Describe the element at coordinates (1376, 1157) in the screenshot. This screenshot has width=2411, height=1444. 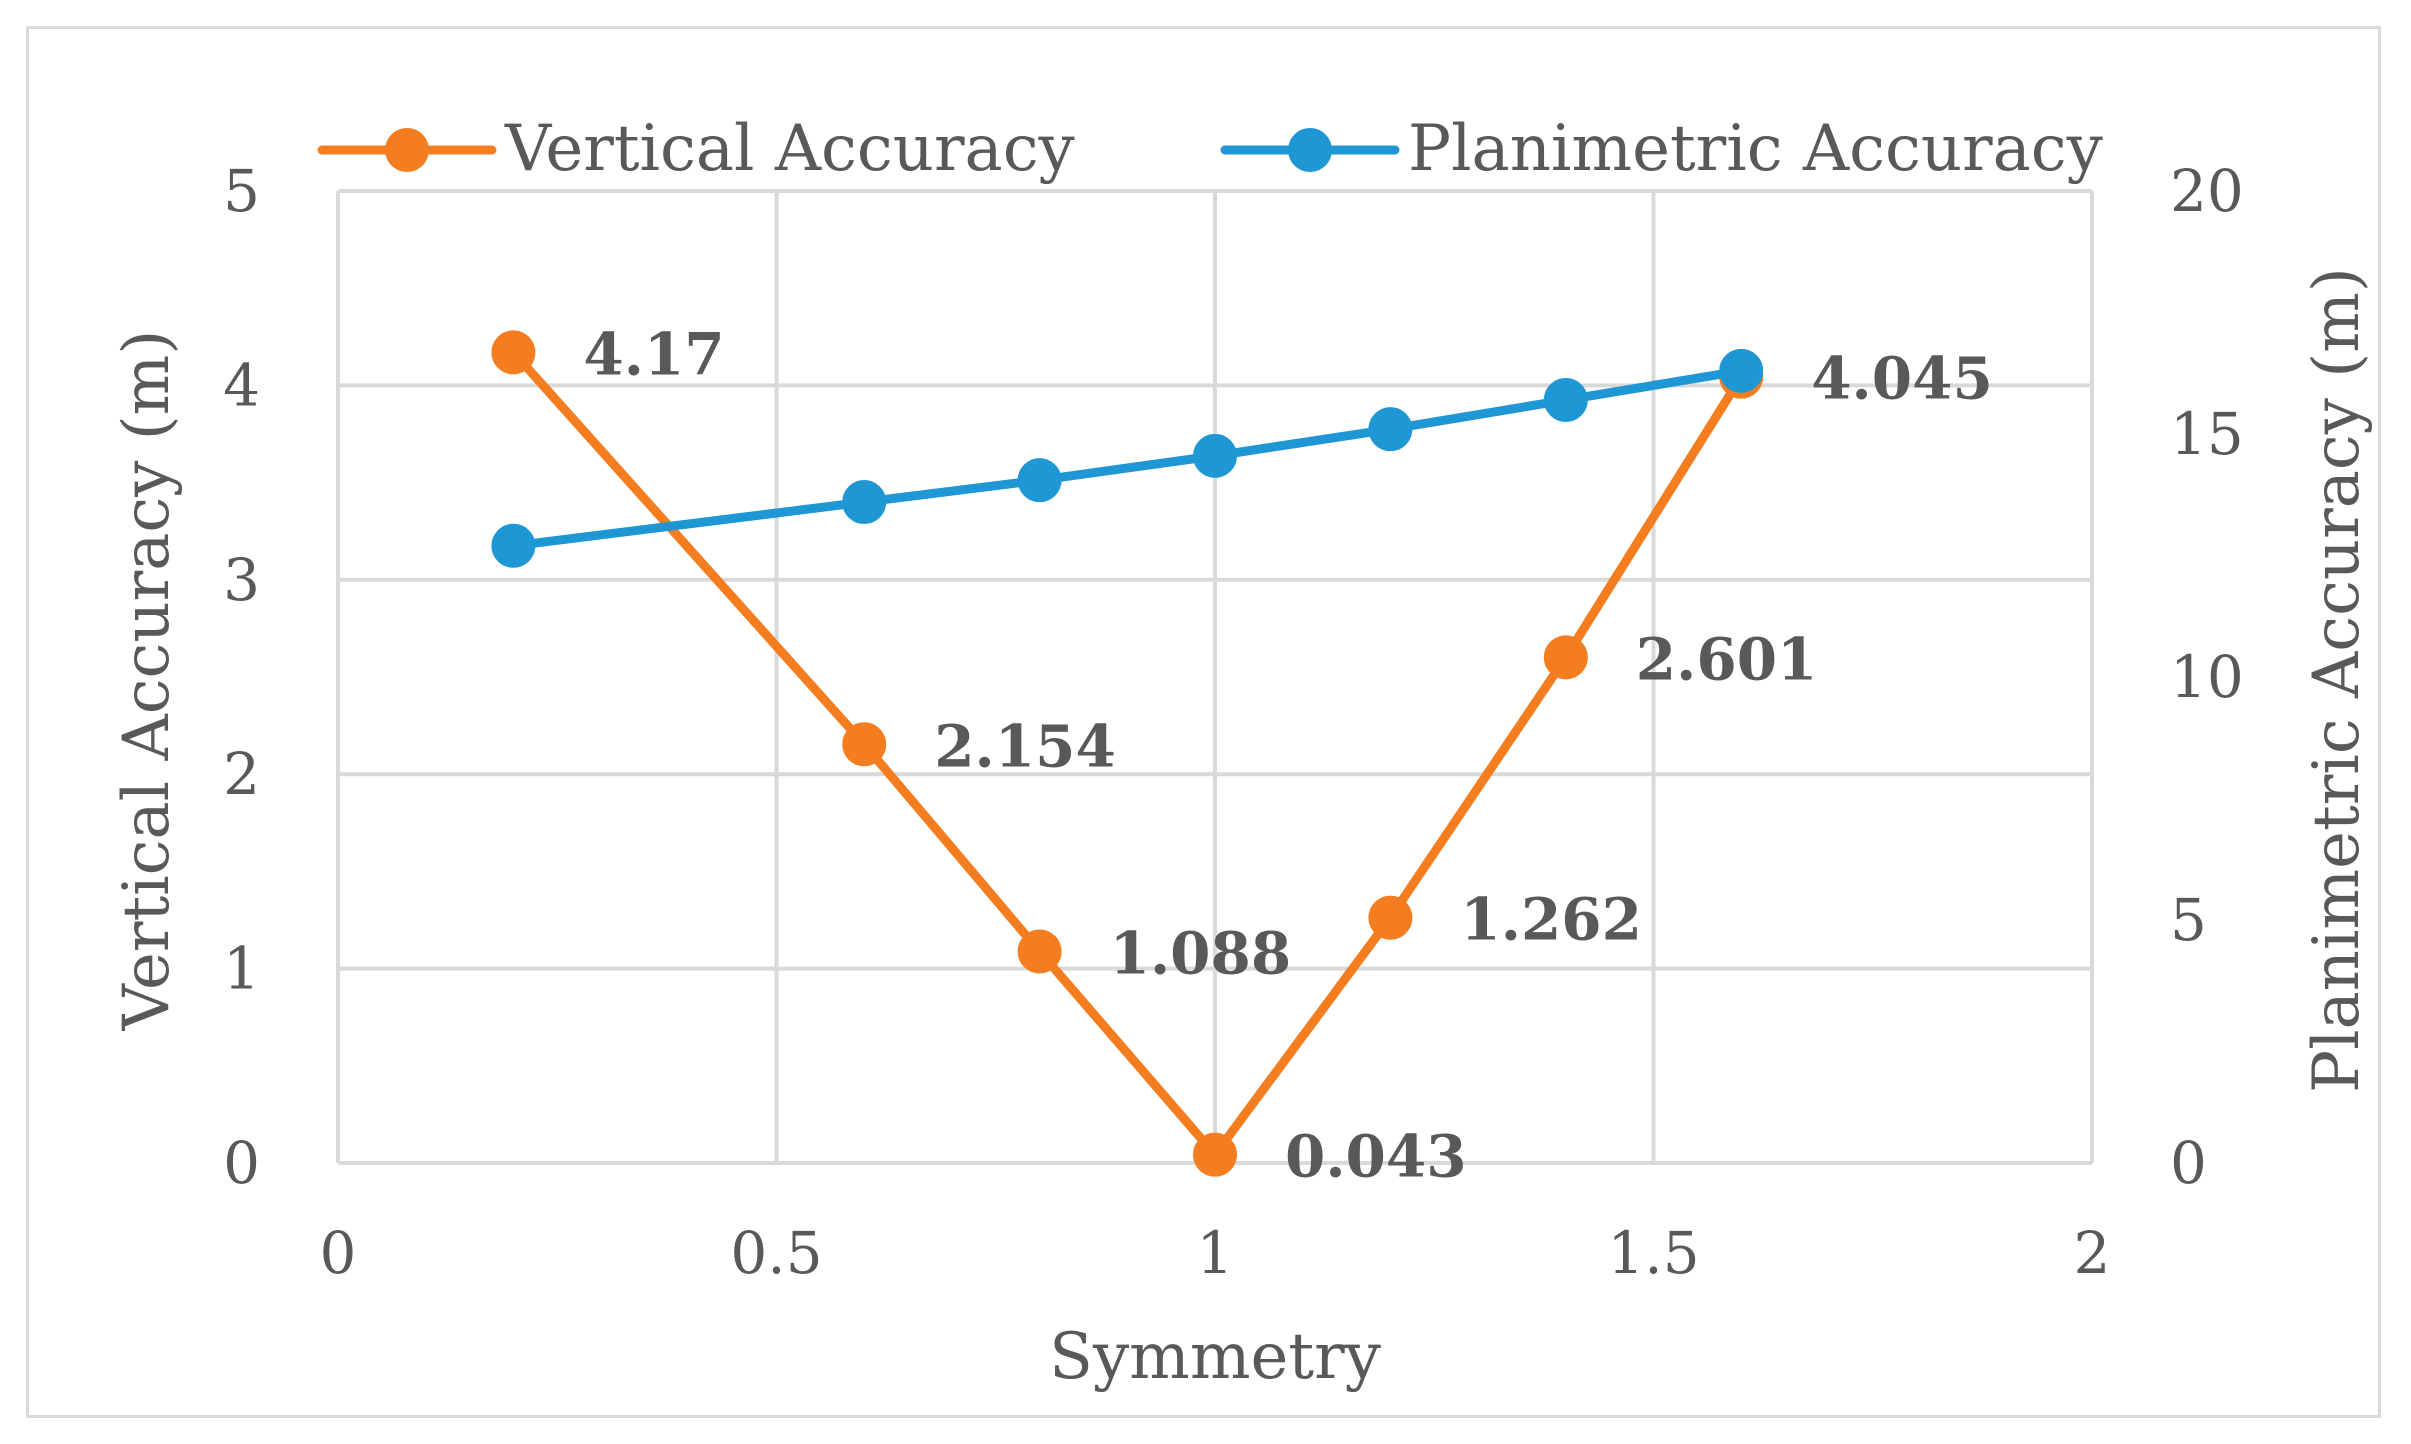
I see `data-label-vertical: 0.043` at that location.